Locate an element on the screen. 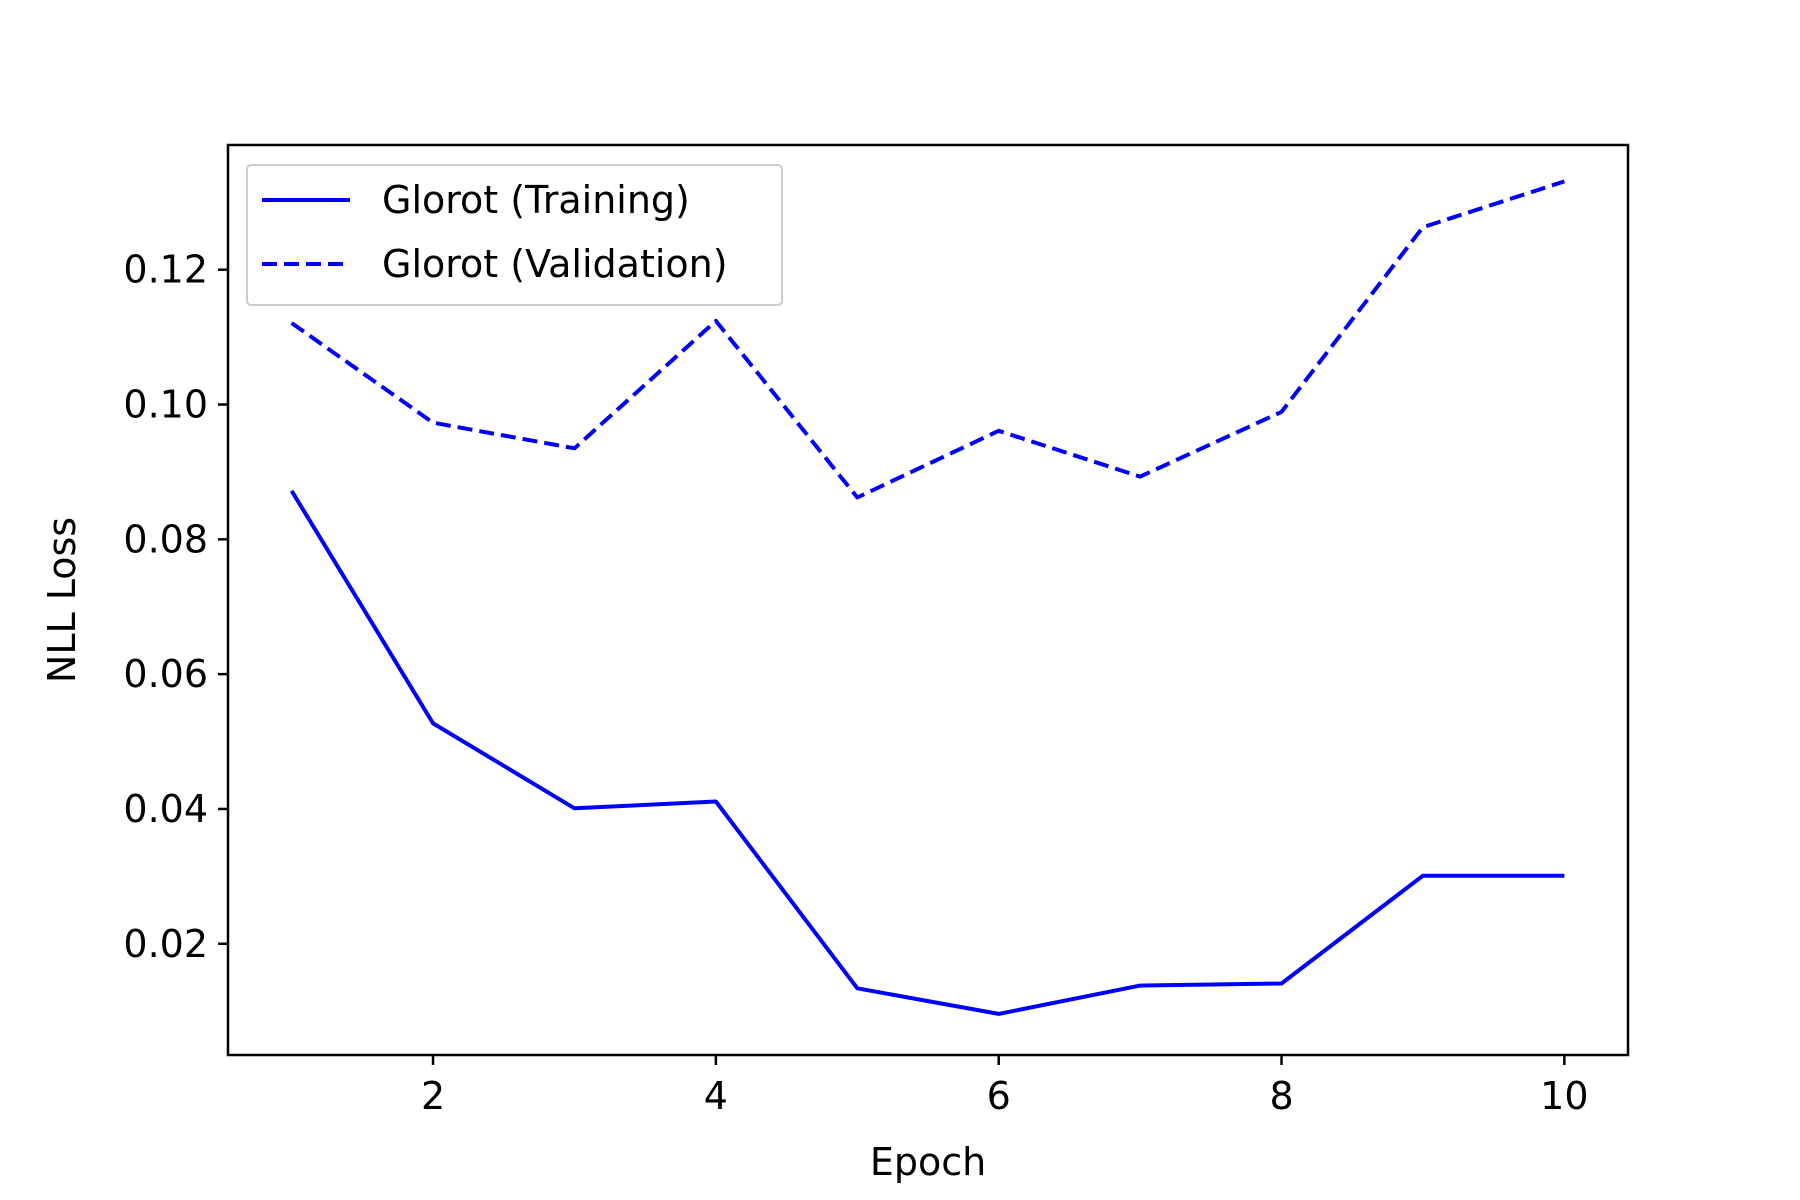 Image resolution: width=1800 pixels, height=1200 pixels. y-tick-label: 0.12 is located at coordinates (165, 270).